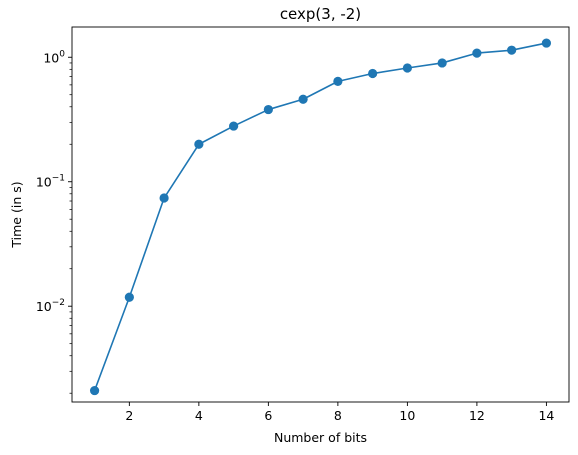 The width and height of the screenshot is (578, 455). Describe the element at coordinates (50, 306) in the screenshot. I see `y-tick-label: 10⁻²` at that location.